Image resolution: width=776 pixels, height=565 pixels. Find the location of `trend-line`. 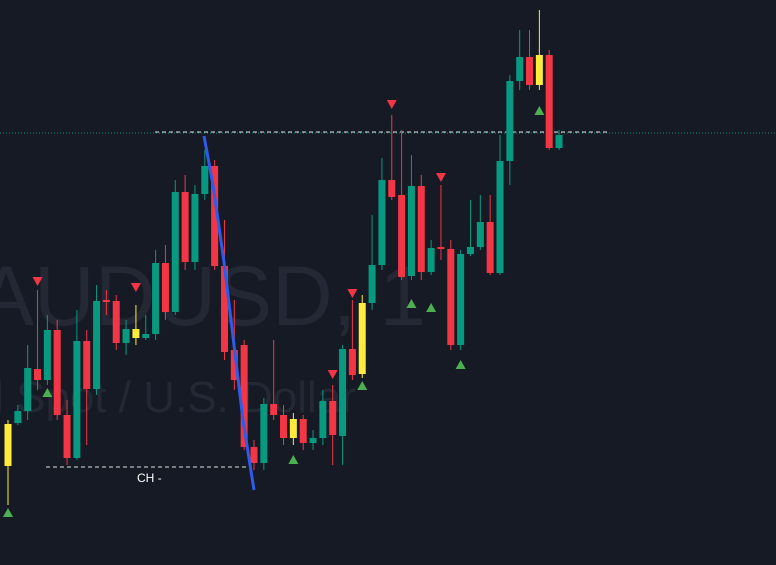

trend-line is located at coordinates (229, 313).